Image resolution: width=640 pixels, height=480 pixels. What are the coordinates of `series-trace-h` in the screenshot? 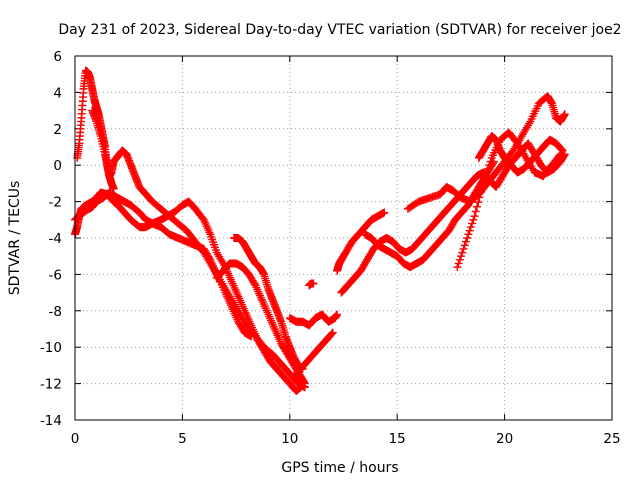 It's located at (313, 354).